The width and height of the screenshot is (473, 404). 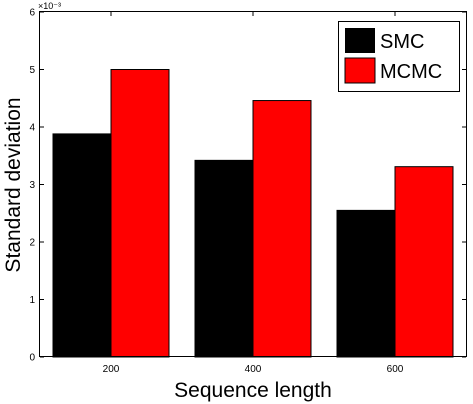 What do you see at coordinates (411, 72) in the screenshot?
I see `legend-label-mcmc: MCMC` at bounding box center [411, 72].